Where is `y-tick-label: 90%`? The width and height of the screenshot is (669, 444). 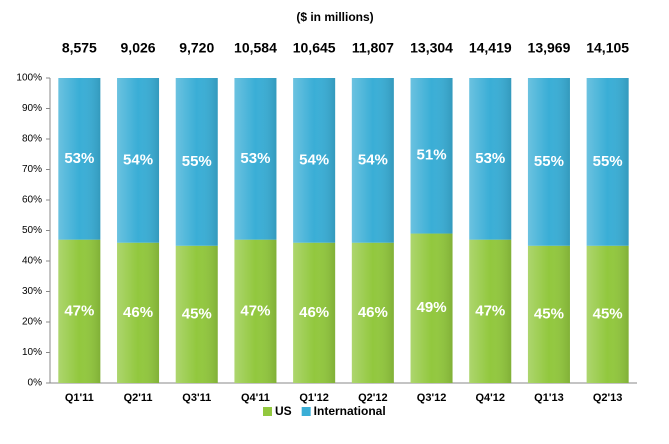
y-tick-label: 90% is located at coordinates (32, 108).